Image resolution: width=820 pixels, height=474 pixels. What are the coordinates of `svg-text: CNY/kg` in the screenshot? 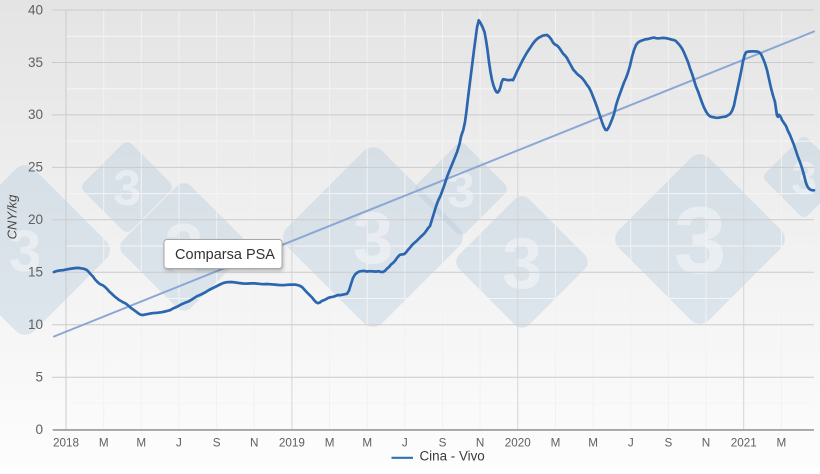 It's located at (12, 217).